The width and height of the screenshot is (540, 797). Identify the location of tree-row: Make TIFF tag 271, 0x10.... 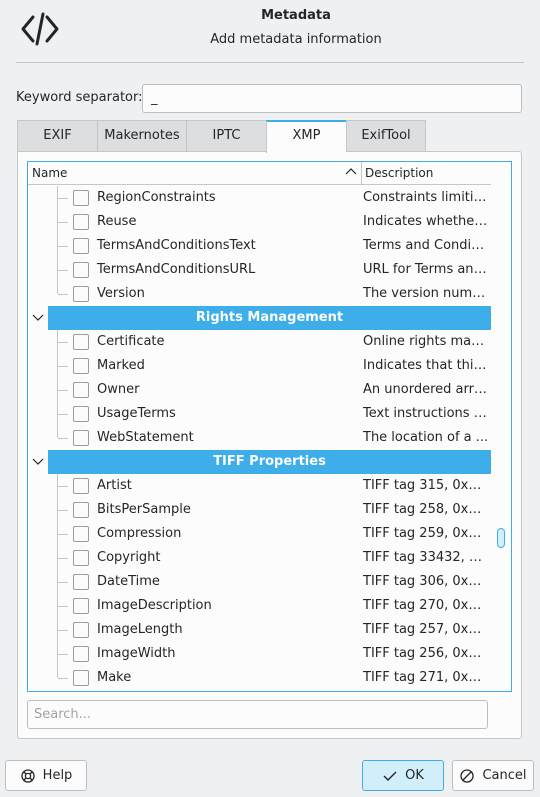
(259, 678).